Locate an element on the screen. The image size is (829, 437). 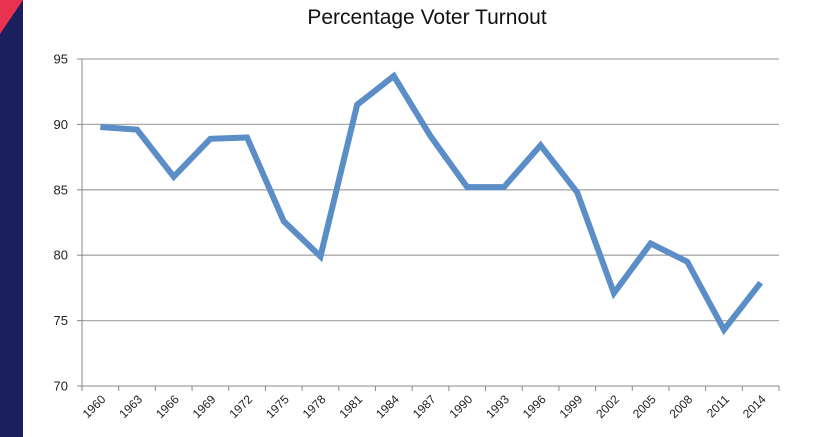
data-point-1993 is located at coordinates (504, 187).